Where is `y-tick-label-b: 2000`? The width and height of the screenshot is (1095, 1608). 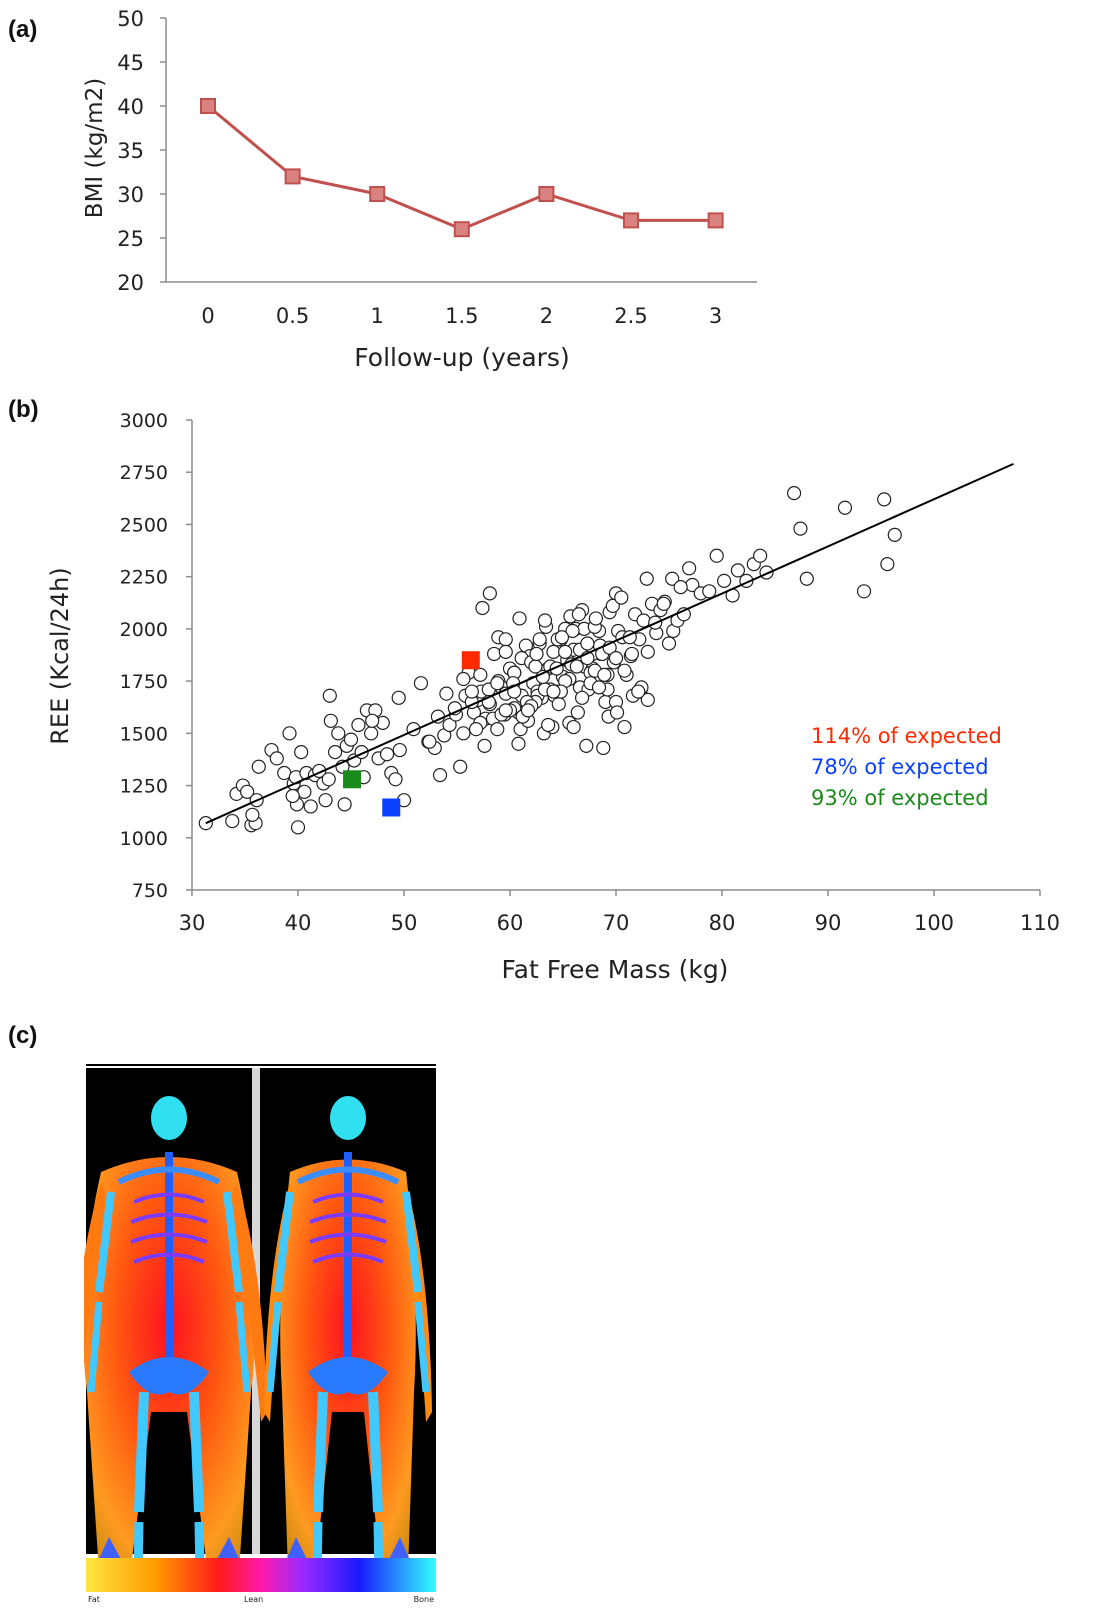 y-tick-label-b: 2000 is located at coordinates (144, 630).